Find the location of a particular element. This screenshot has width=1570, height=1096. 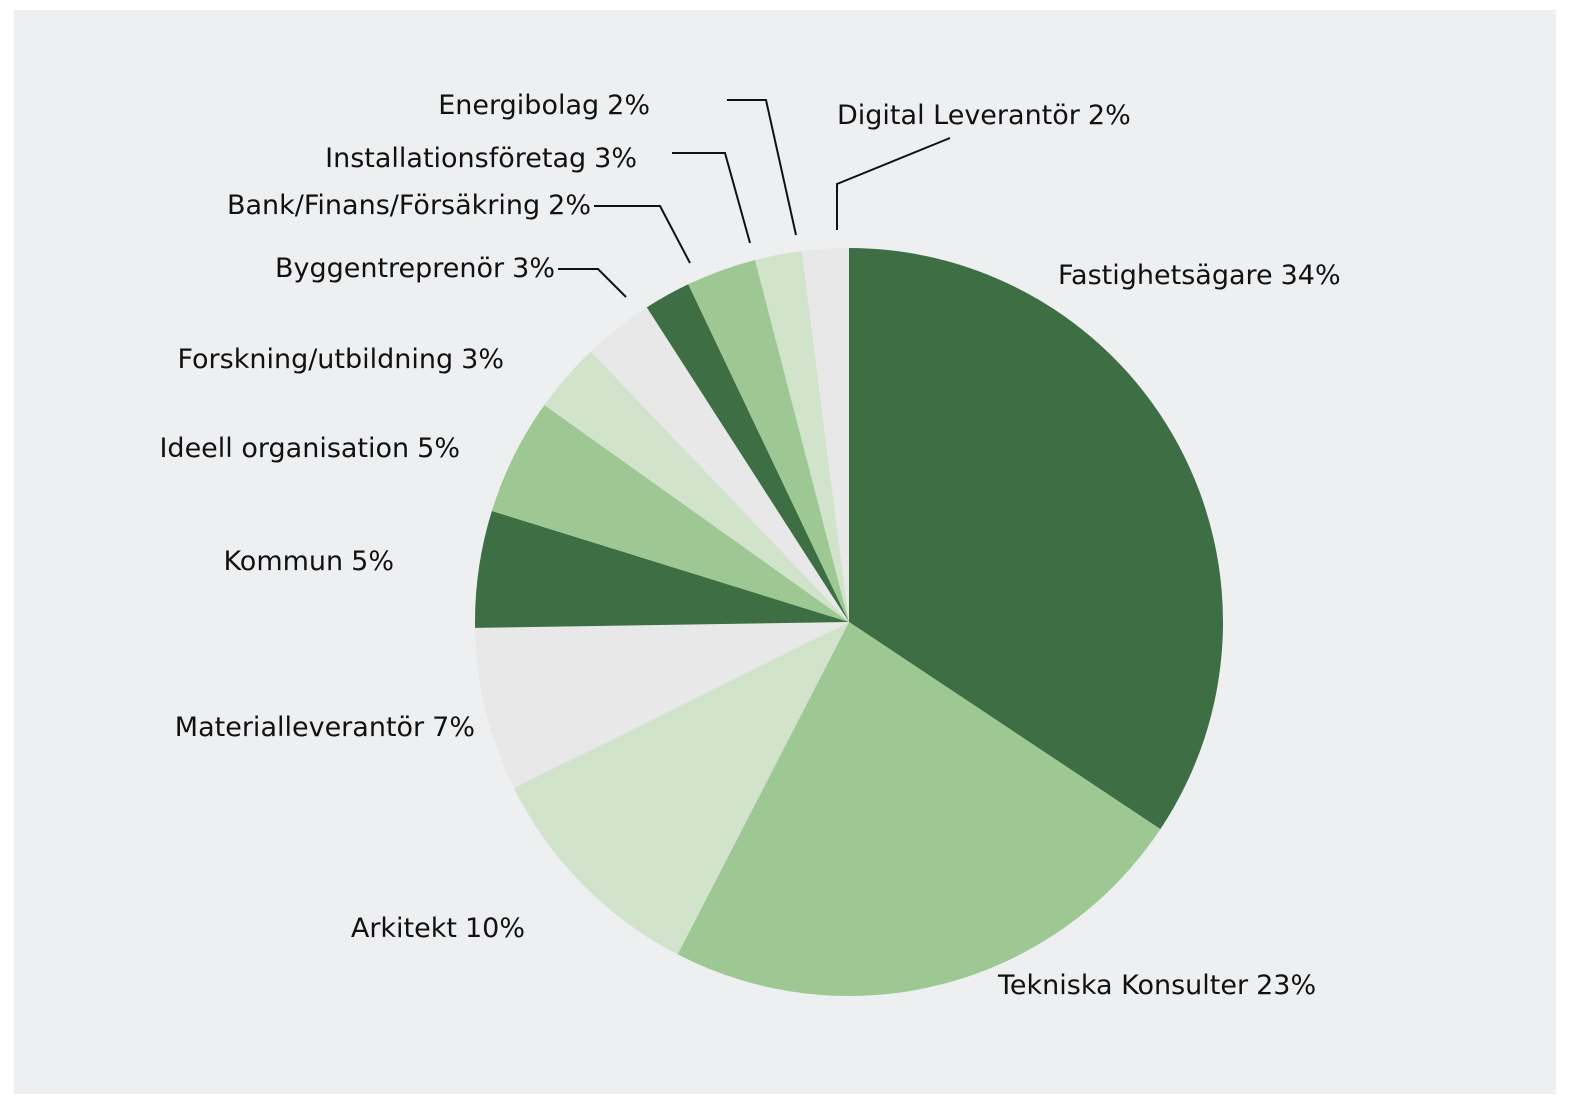

value-label: 10% is located at coordinates (495, 928).